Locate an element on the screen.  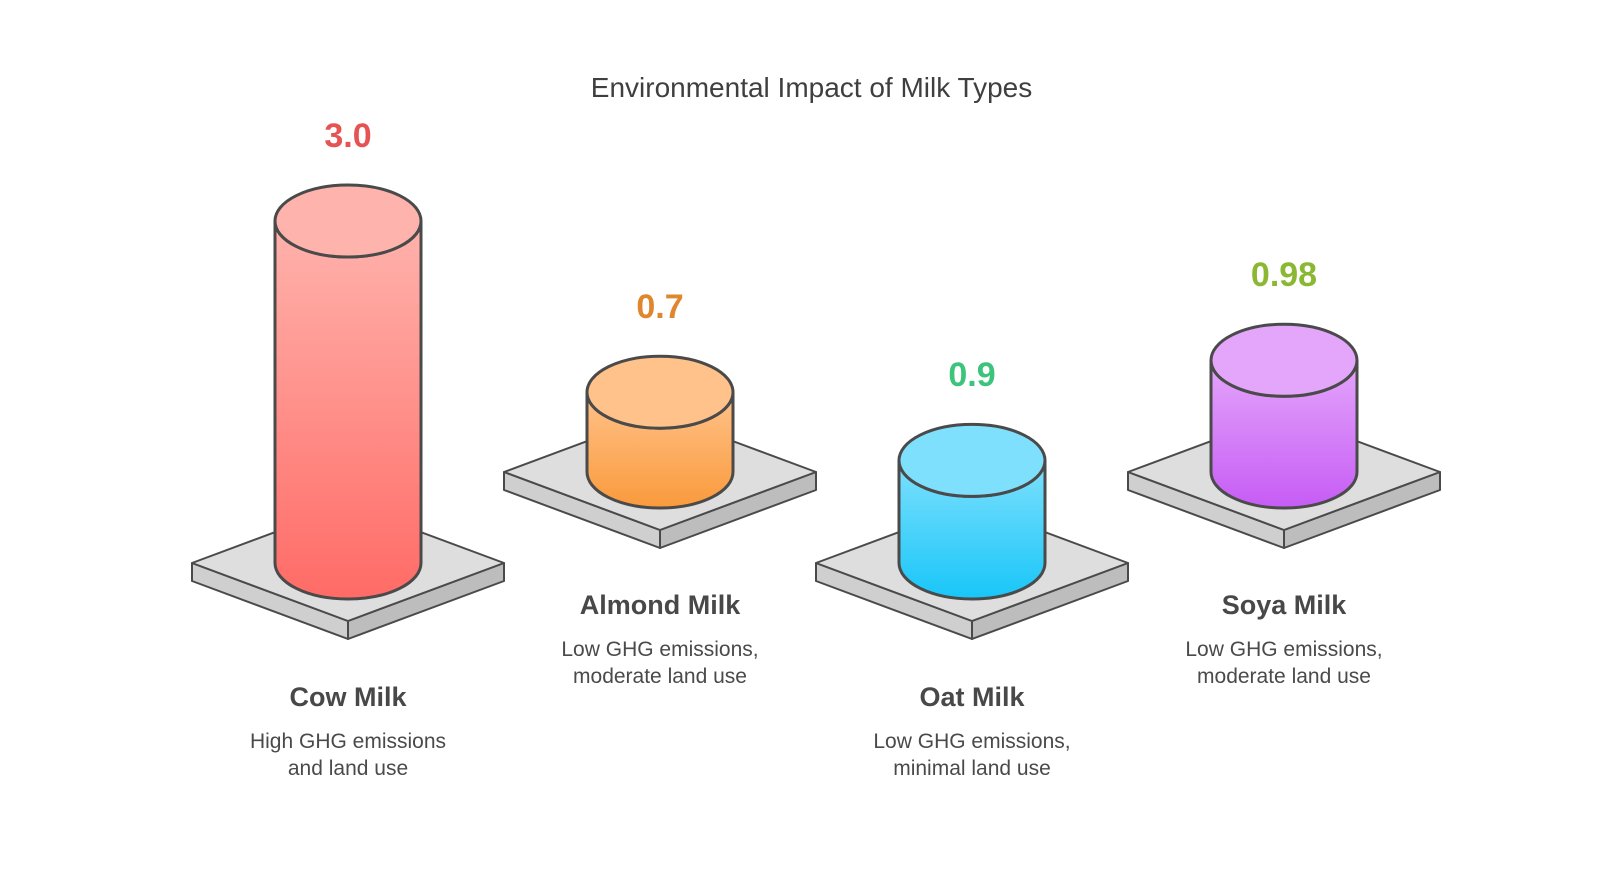
category-label: Soya Milk is located at coordinates (1284, 605).